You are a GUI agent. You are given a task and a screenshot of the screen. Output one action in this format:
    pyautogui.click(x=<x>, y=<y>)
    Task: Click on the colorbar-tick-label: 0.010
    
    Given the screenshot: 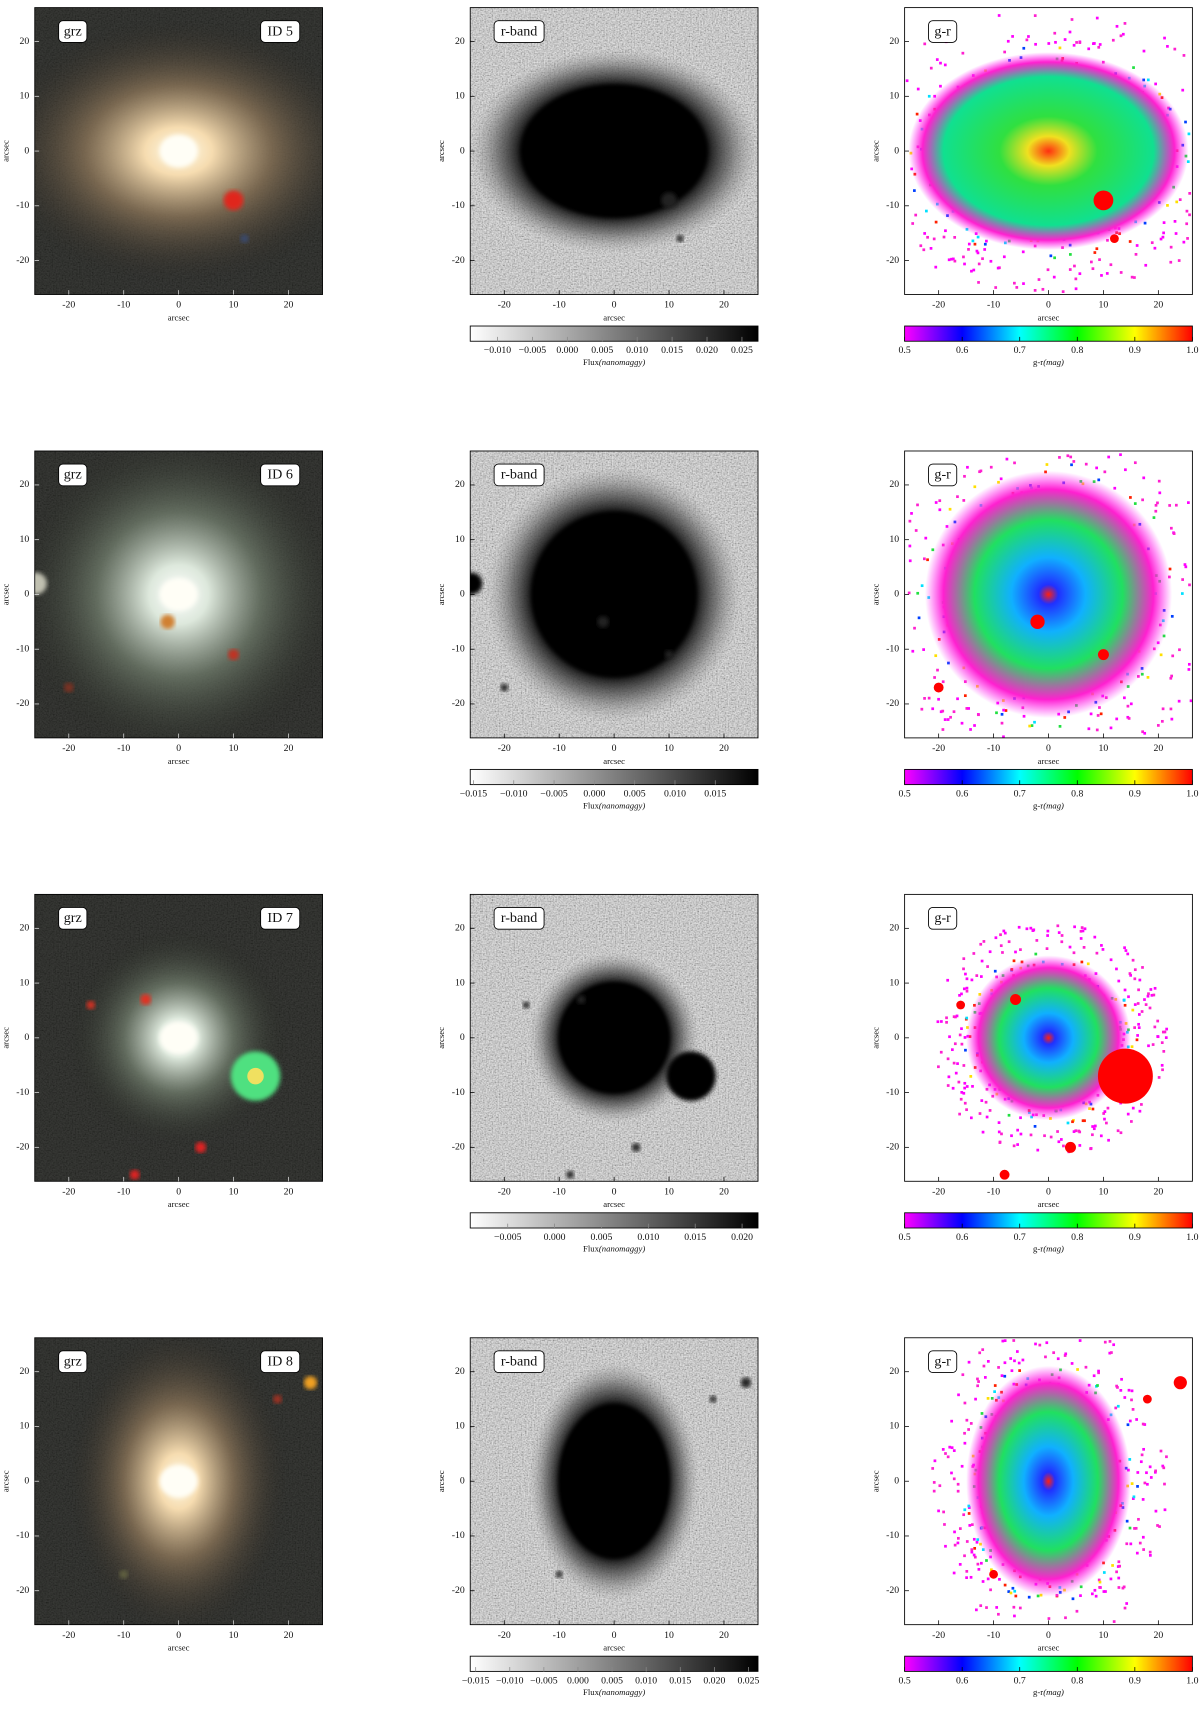 What is the action you would take?
    pyautogui.click(x=648, y=1237)
    